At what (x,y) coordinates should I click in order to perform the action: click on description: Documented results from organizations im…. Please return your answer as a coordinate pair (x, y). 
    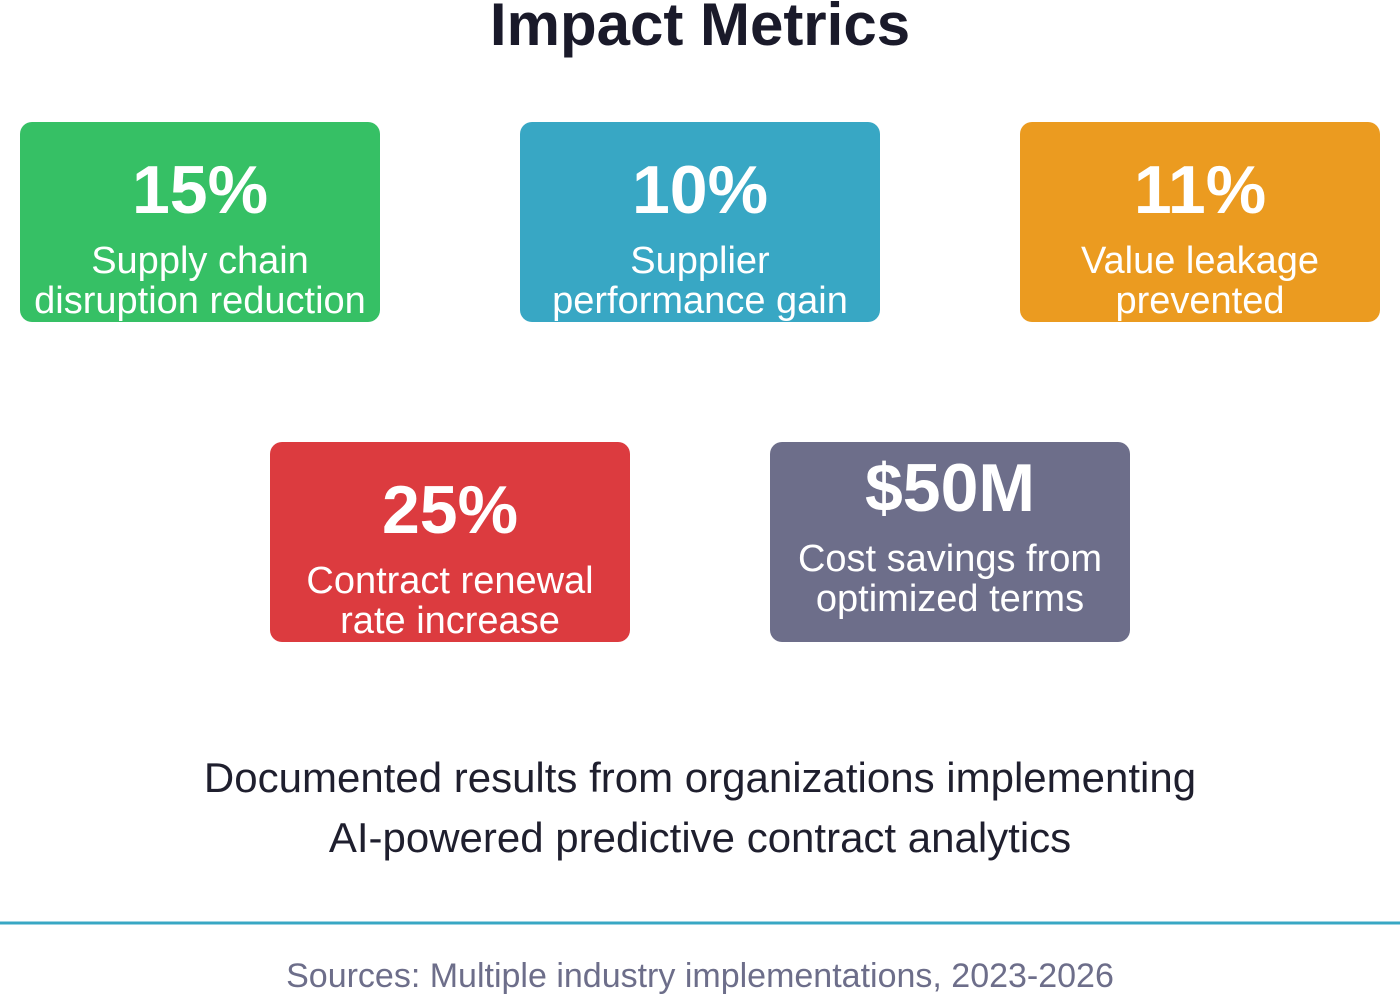
    Looking at the image, I should click on (700, 777).